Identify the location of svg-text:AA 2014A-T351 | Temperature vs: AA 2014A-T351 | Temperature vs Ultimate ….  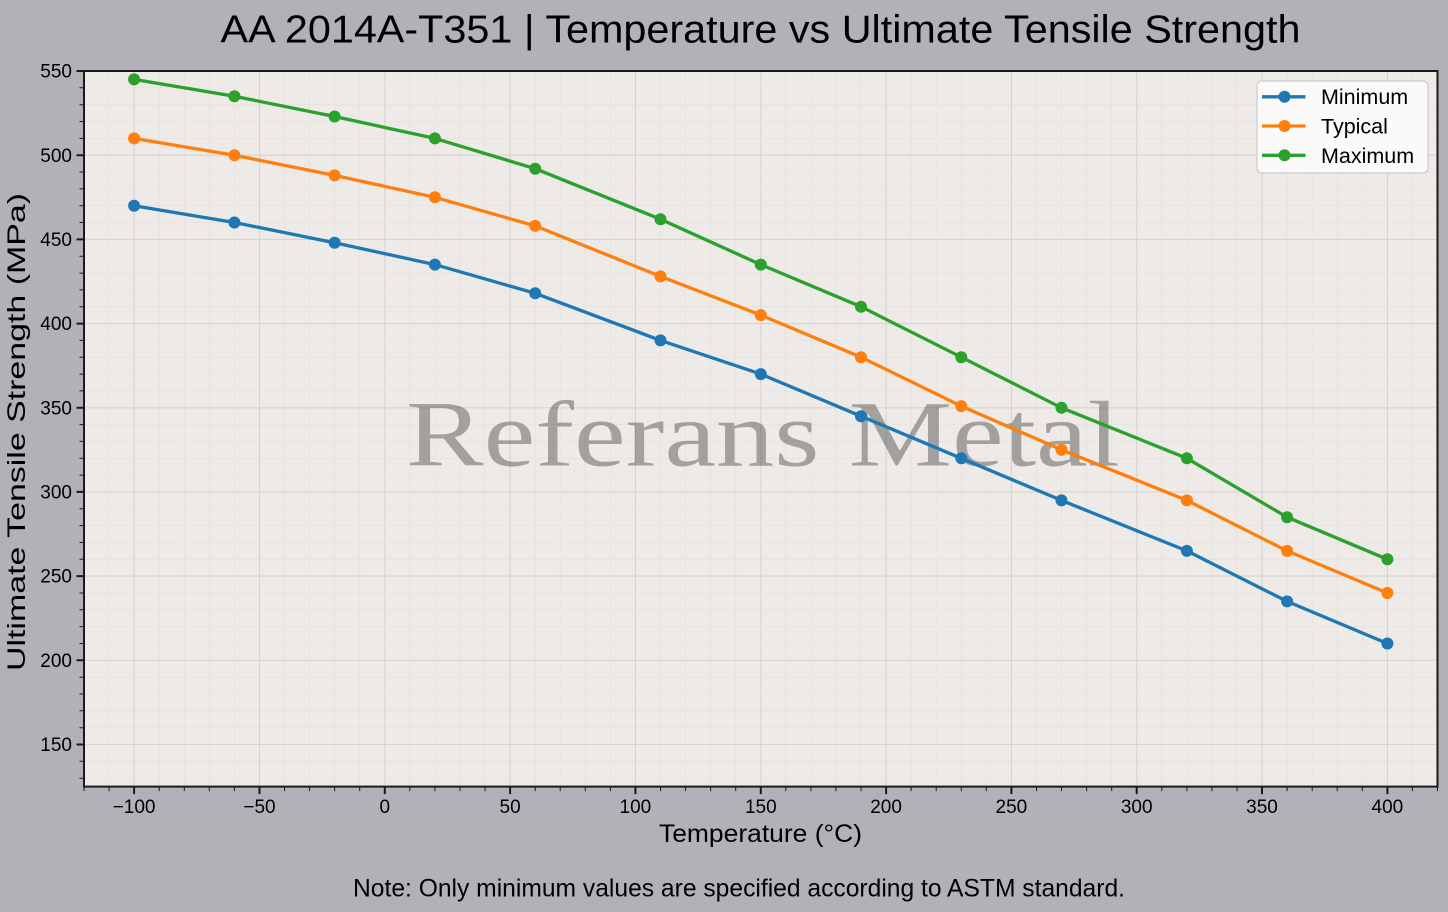
(761, 29).